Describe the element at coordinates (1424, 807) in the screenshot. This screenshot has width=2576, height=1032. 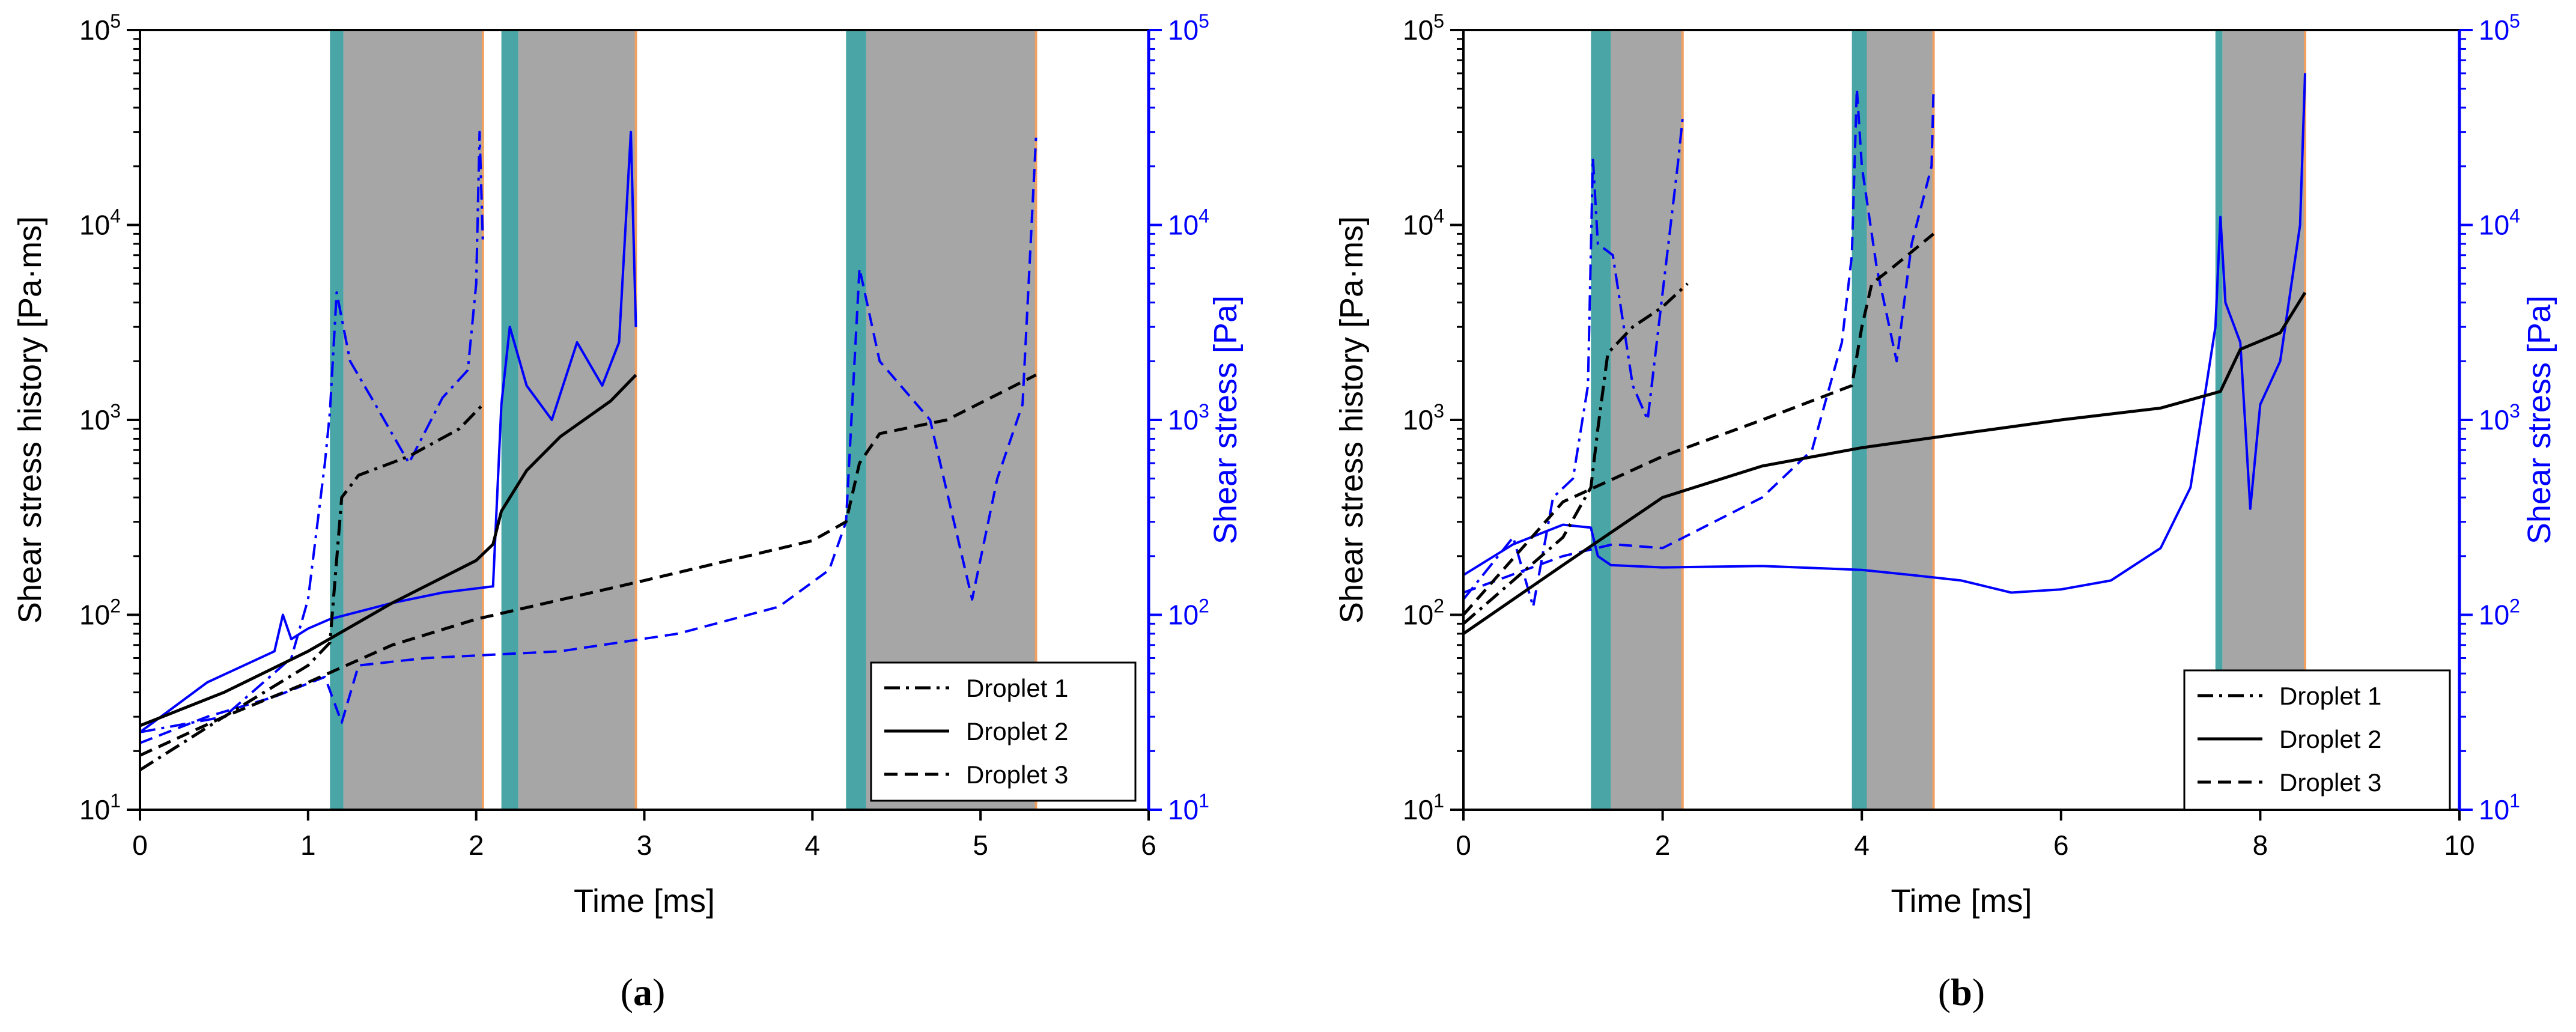
I see `y-left-tick-label: 10¹` at that location.